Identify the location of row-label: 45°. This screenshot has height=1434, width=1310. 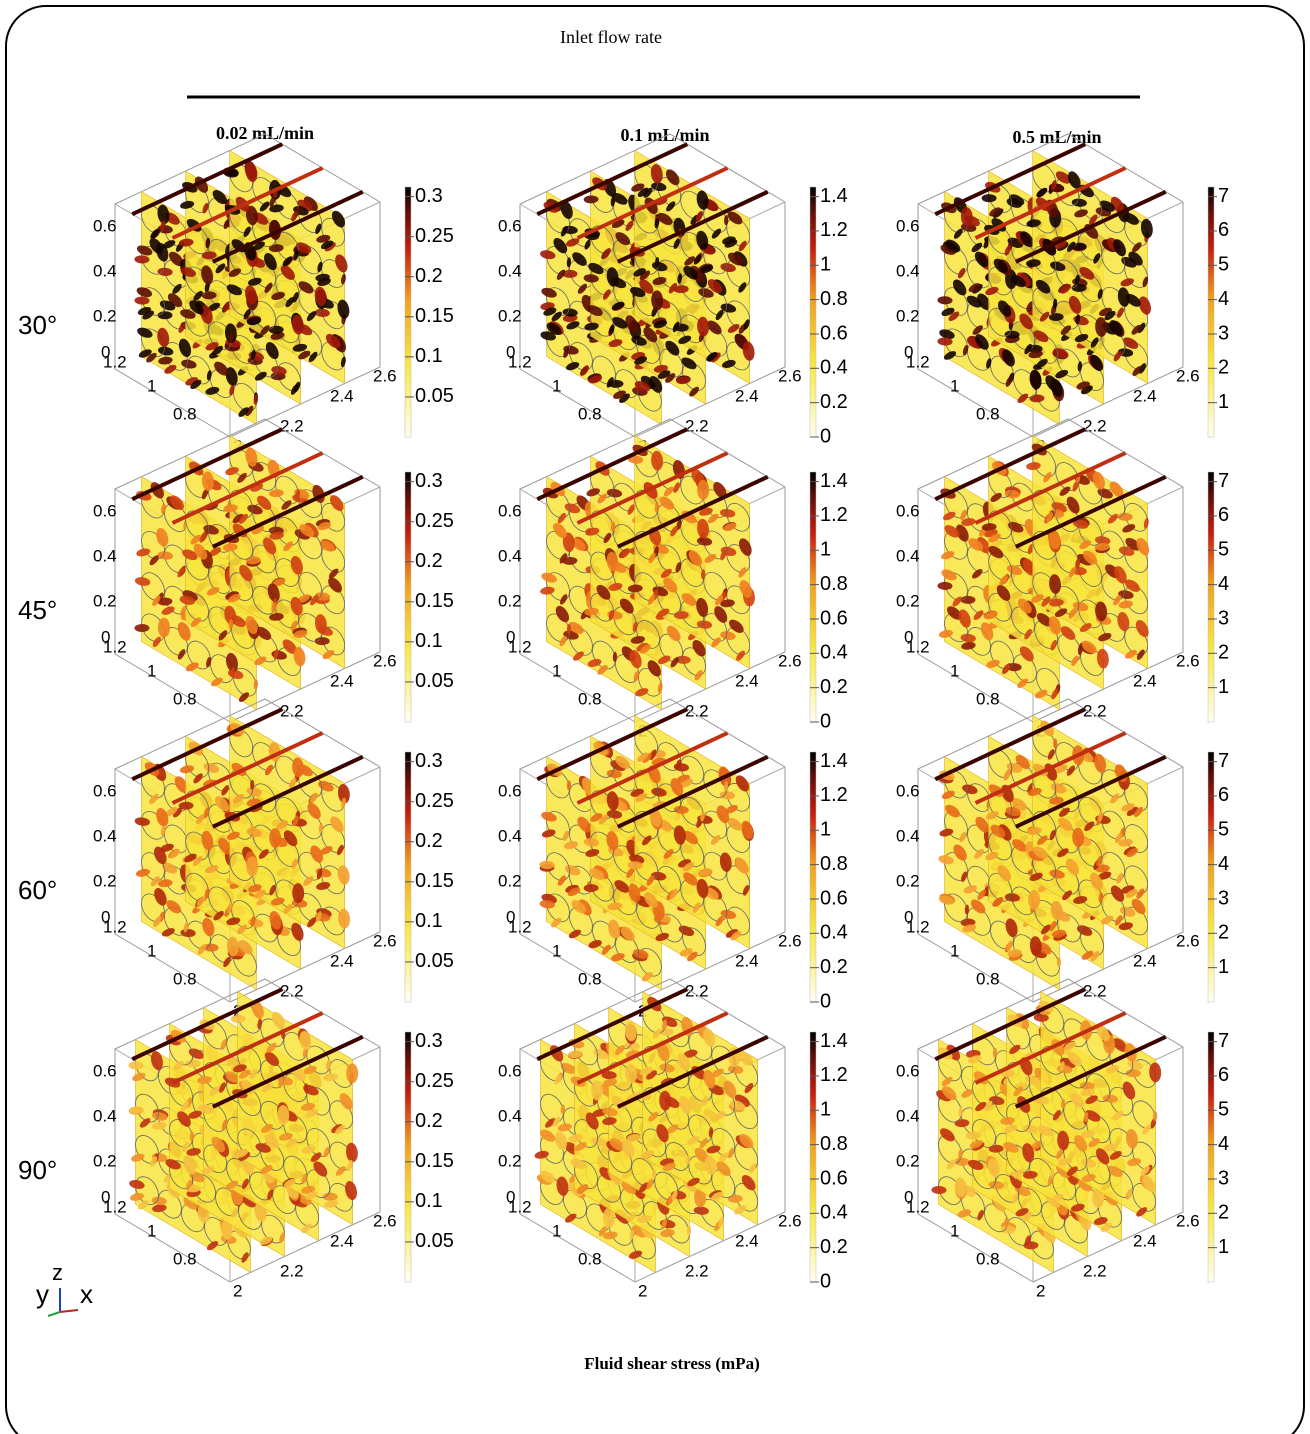
(37, 610).